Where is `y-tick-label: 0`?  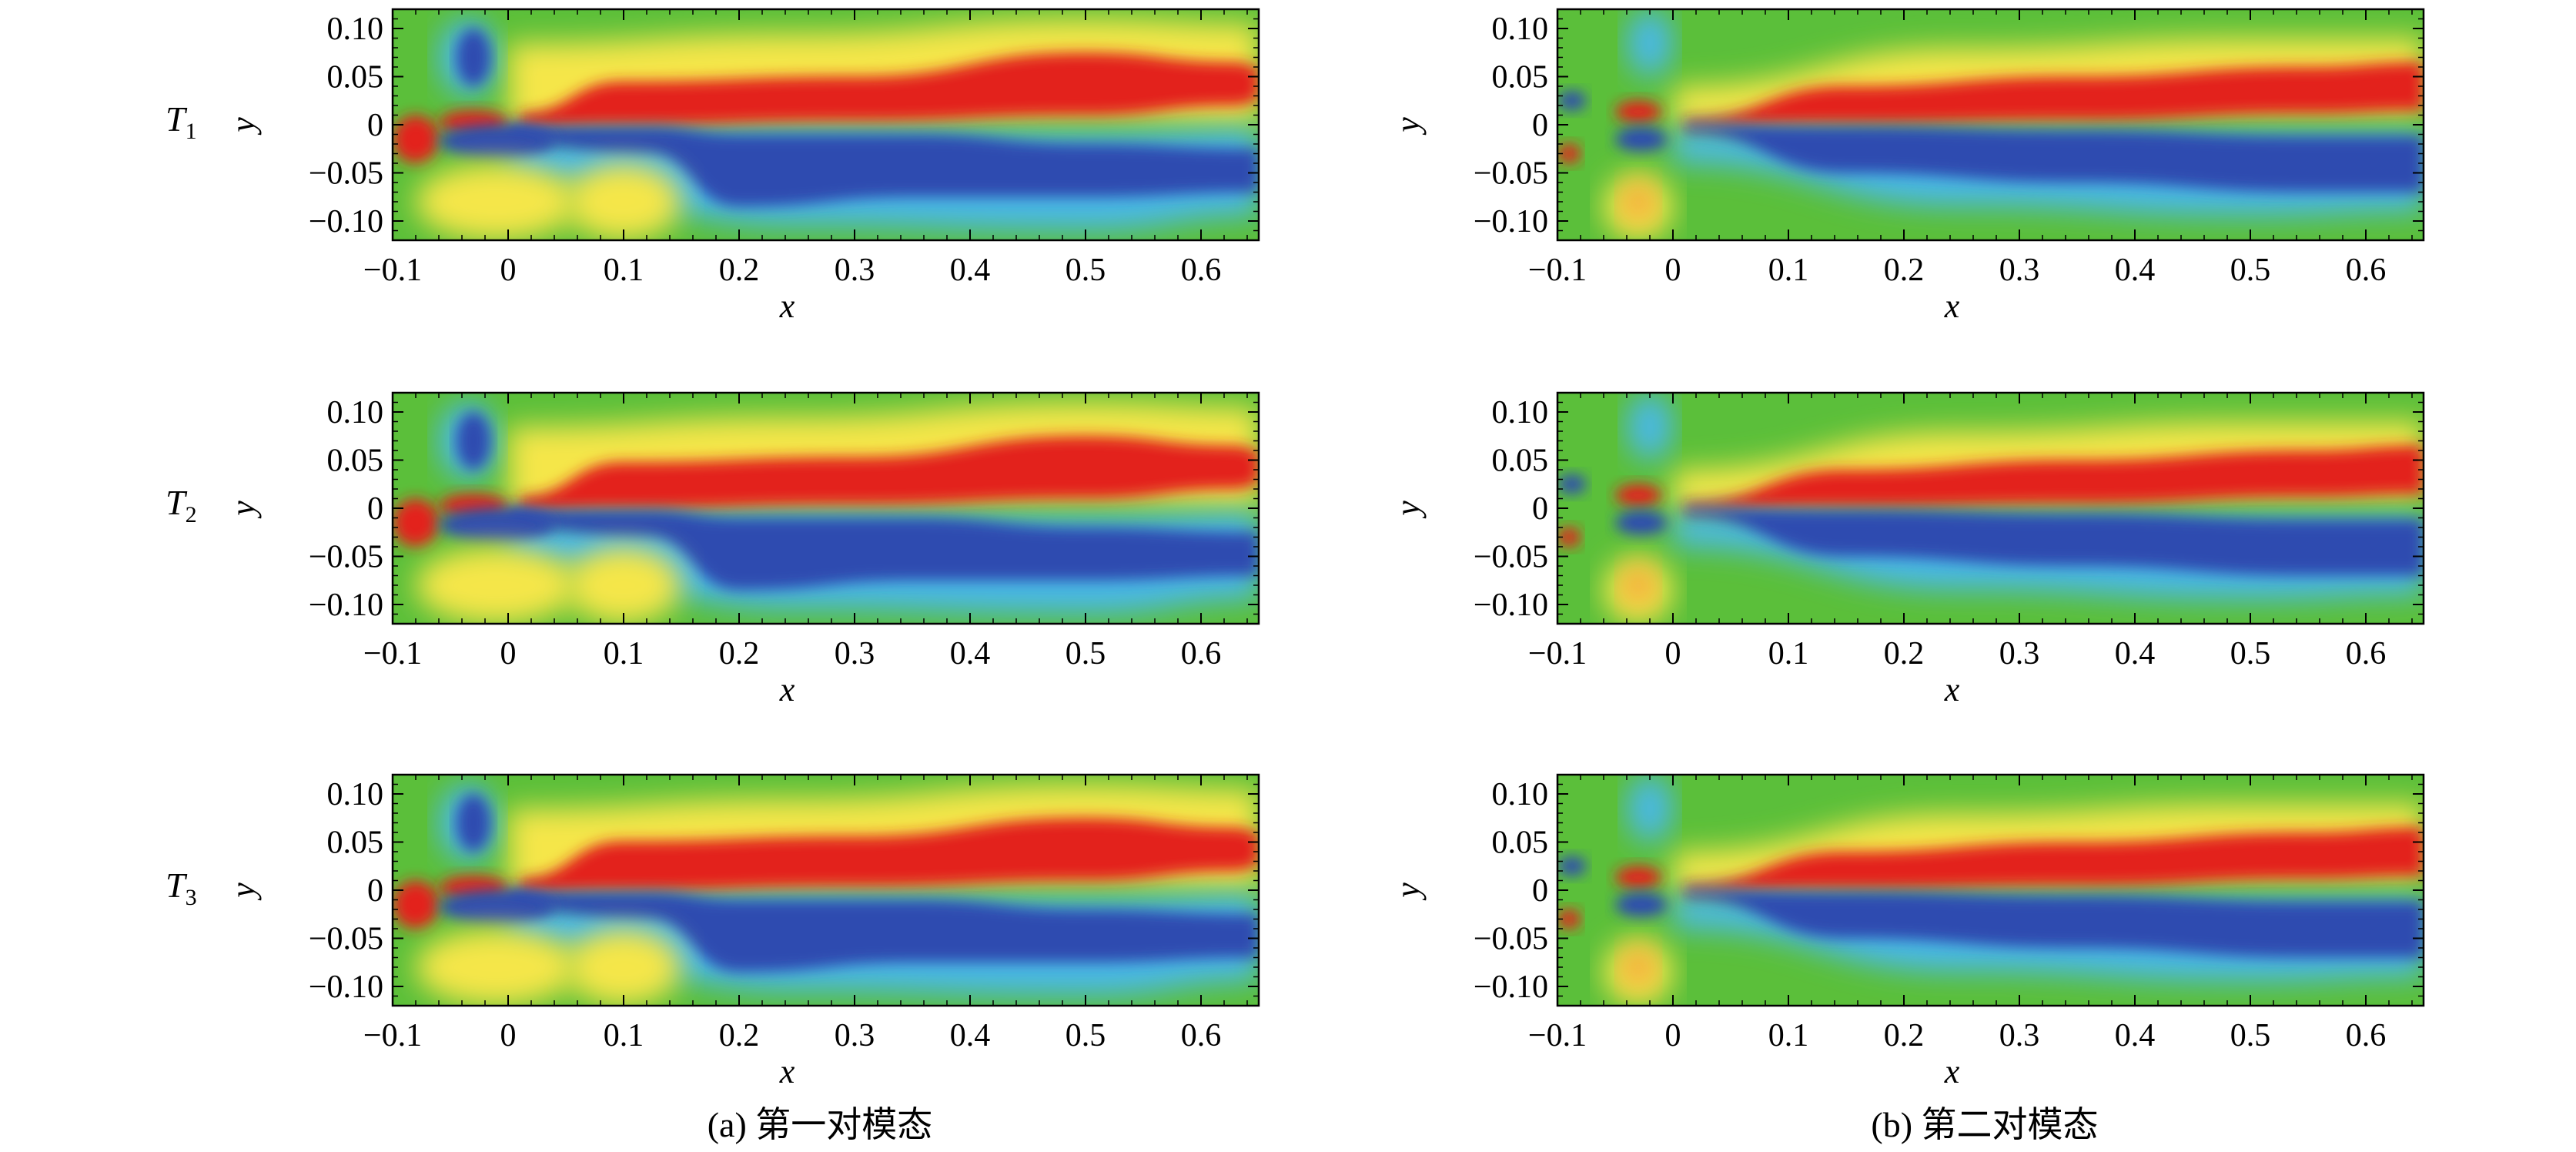 y-tick-label: 0 is located at coordinates (375, 509).